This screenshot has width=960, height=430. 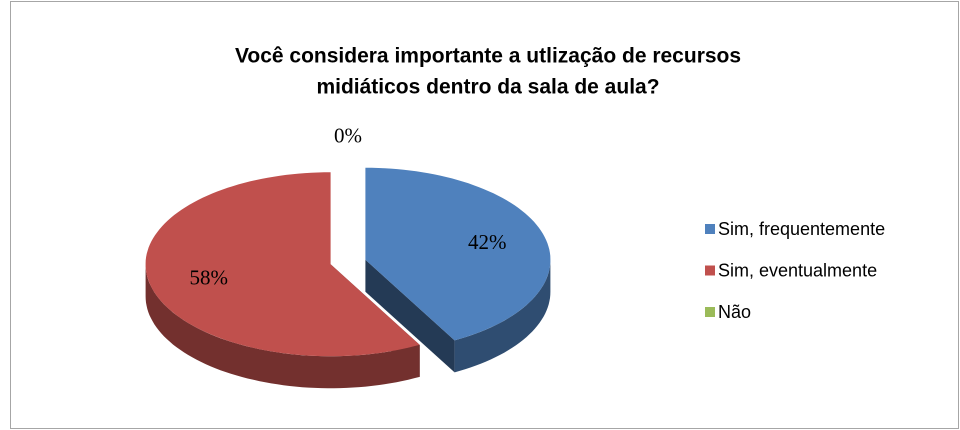 What do you see at coordinates (797, 270) in the screenshot?
I see `legend-label: Sim, eventualmente` at bounding box center [797, 270].